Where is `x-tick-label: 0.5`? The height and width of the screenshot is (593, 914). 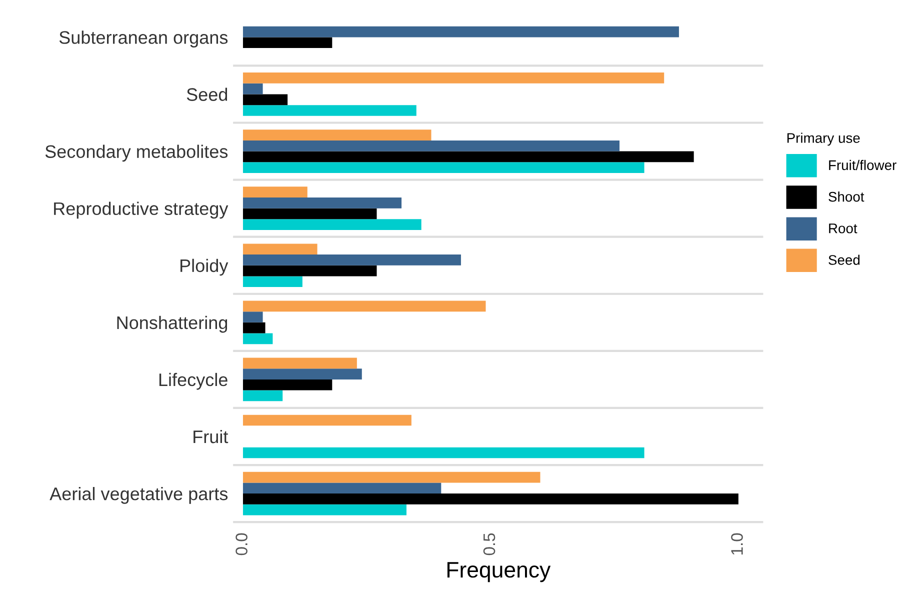 x-tick-label: 0.5 is located at coordinates (489, 544).